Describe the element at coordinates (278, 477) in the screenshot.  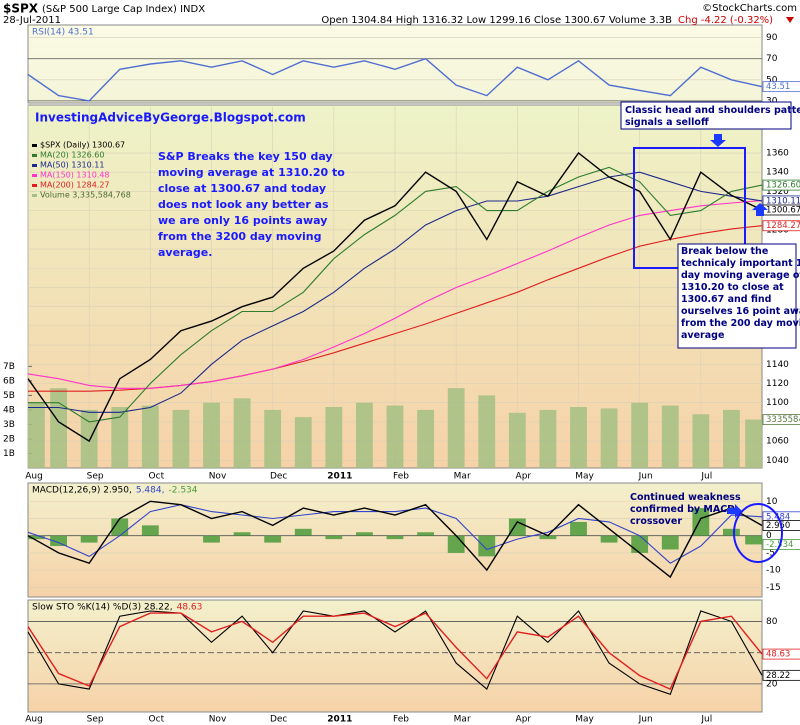
I see `x-tick-label: Dec` at that location.